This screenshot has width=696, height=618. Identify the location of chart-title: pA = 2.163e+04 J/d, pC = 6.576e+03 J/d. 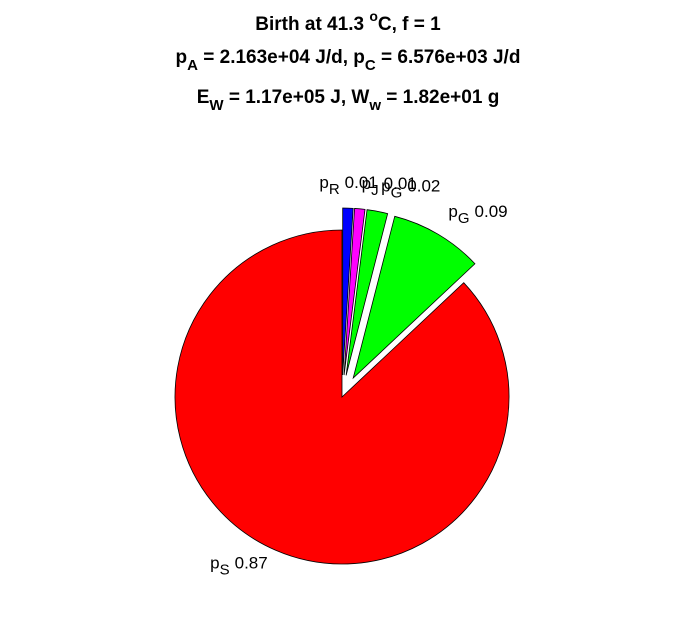
(348, 60).